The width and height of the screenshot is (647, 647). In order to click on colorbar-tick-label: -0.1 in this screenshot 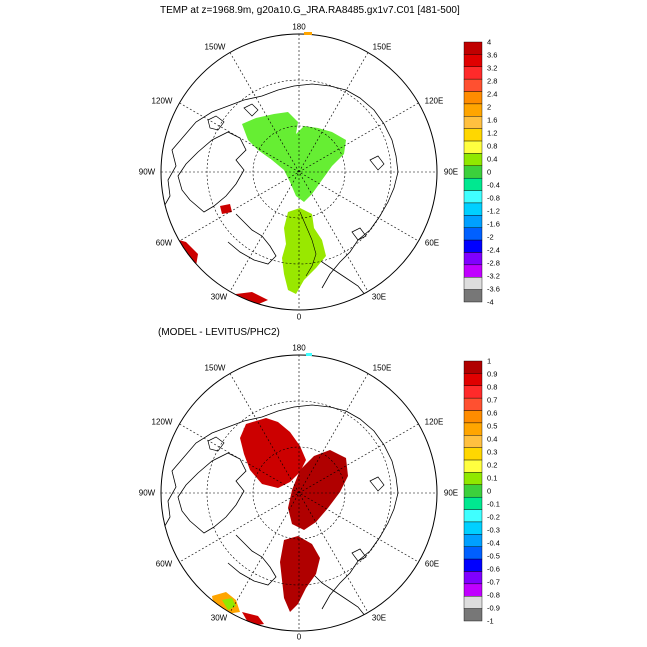, I will do `click(493, 504)`.